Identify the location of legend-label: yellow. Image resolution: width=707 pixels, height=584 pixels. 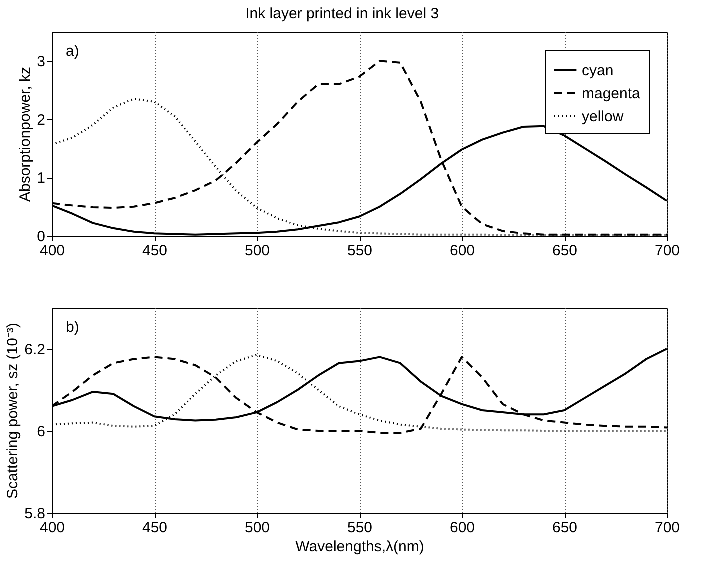
(603, 117).